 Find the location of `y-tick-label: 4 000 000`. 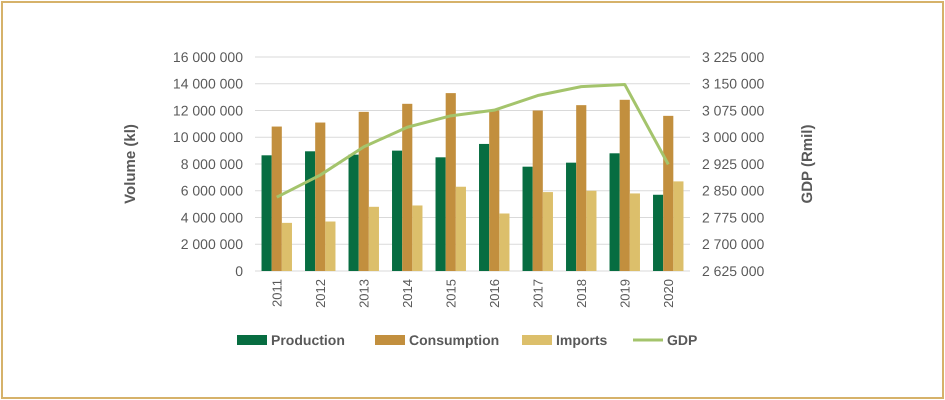

y-tick-label: 4 000 000 is located at coordinates (212, 217).